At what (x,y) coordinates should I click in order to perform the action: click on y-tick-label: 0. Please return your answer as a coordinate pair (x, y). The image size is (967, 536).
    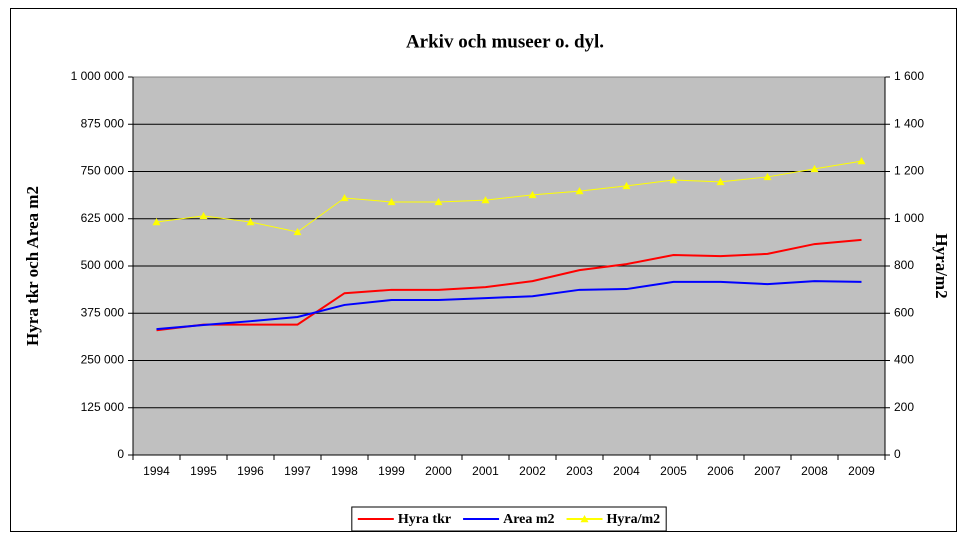
    Looking at the image, I should click on (120, 454).